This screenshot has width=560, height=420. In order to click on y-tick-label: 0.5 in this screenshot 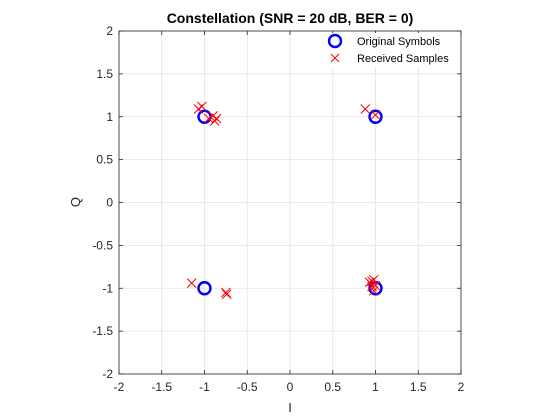, I will do `click(104, 160)`.